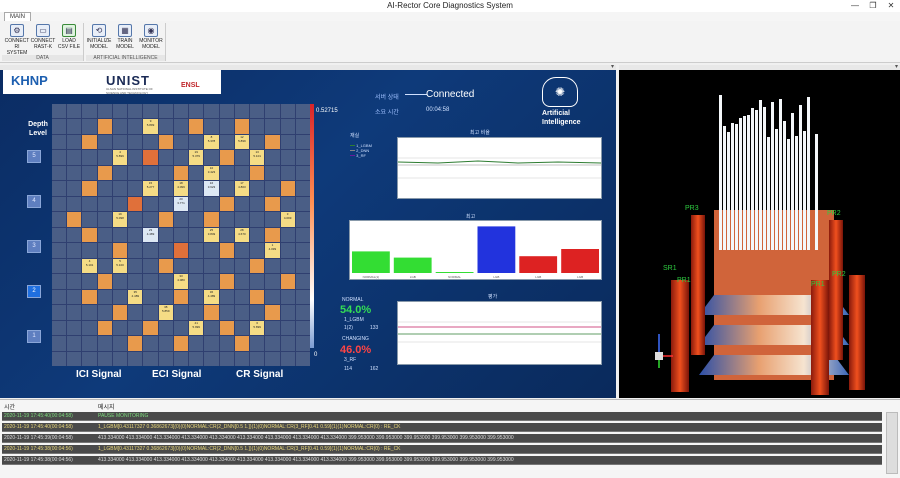  Describe the element at coordinates (181, 281) in the screenshot. I see `grid-cell: 33 4.080` at that location.